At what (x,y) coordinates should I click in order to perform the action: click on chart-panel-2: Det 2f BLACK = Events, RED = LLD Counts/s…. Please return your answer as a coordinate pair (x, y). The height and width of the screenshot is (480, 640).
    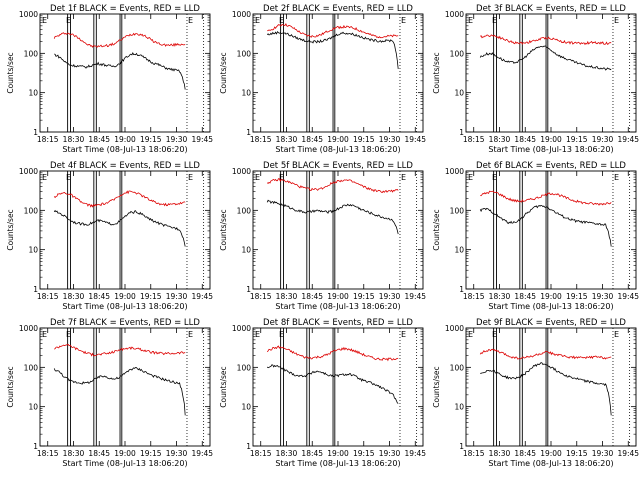
    Looking at the image, I should click on (322, 79).